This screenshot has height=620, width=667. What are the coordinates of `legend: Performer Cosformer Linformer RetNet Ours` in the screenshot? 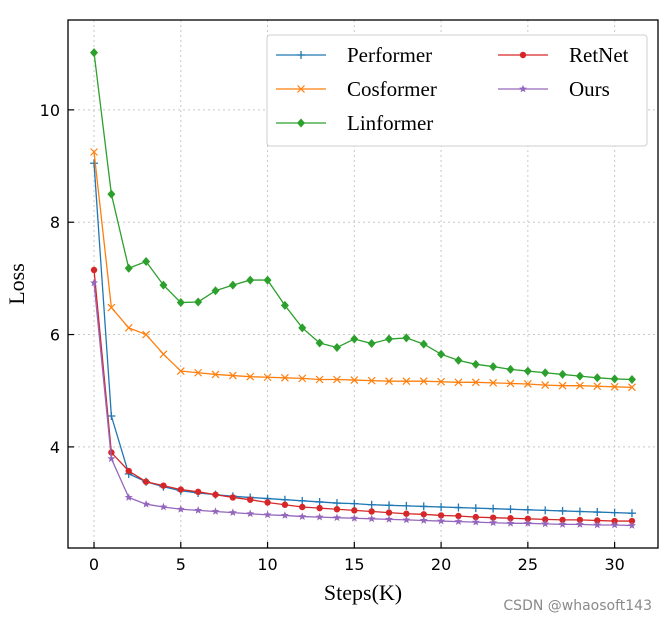 It's located at (457, 90).